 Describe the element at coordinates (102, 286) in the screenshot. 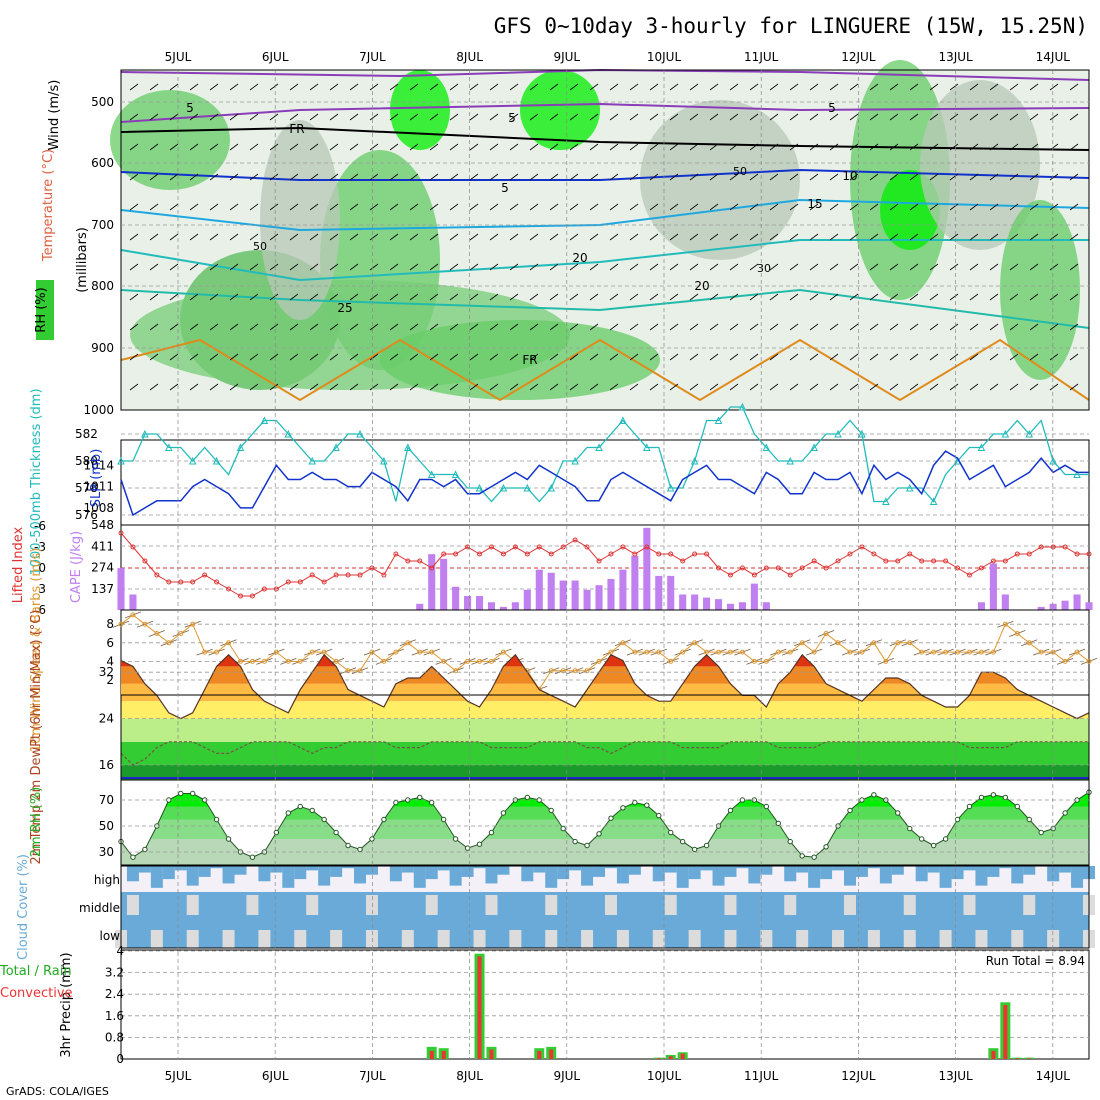

I see `pressure-tick: 800` at that location.